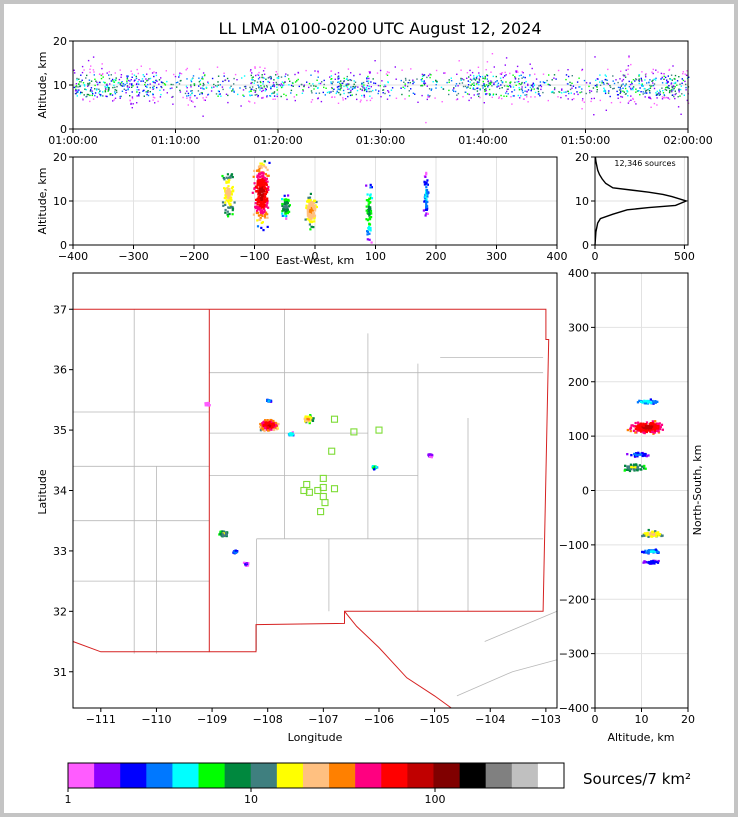  What do you see at coordinates (490, 719) in the screenshot?
I see `longitude-tick-label: −104` at bounding box center [490, 719].